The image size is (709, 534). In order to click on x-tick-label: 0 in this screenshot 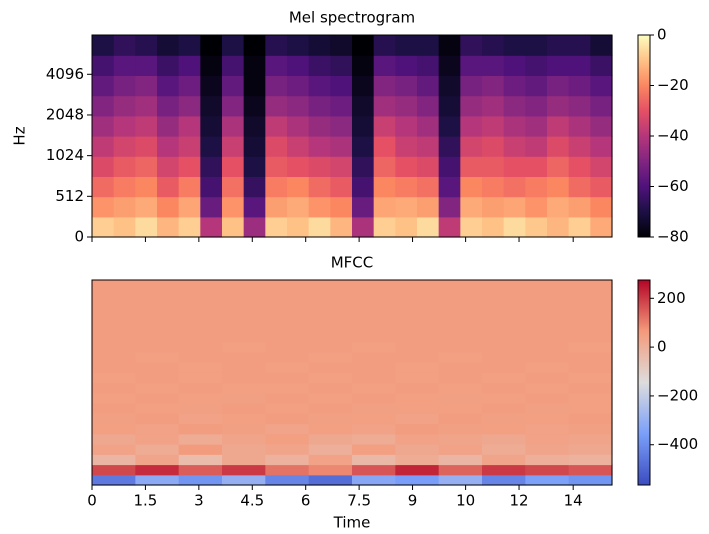, I will do `click(92, 501)`.